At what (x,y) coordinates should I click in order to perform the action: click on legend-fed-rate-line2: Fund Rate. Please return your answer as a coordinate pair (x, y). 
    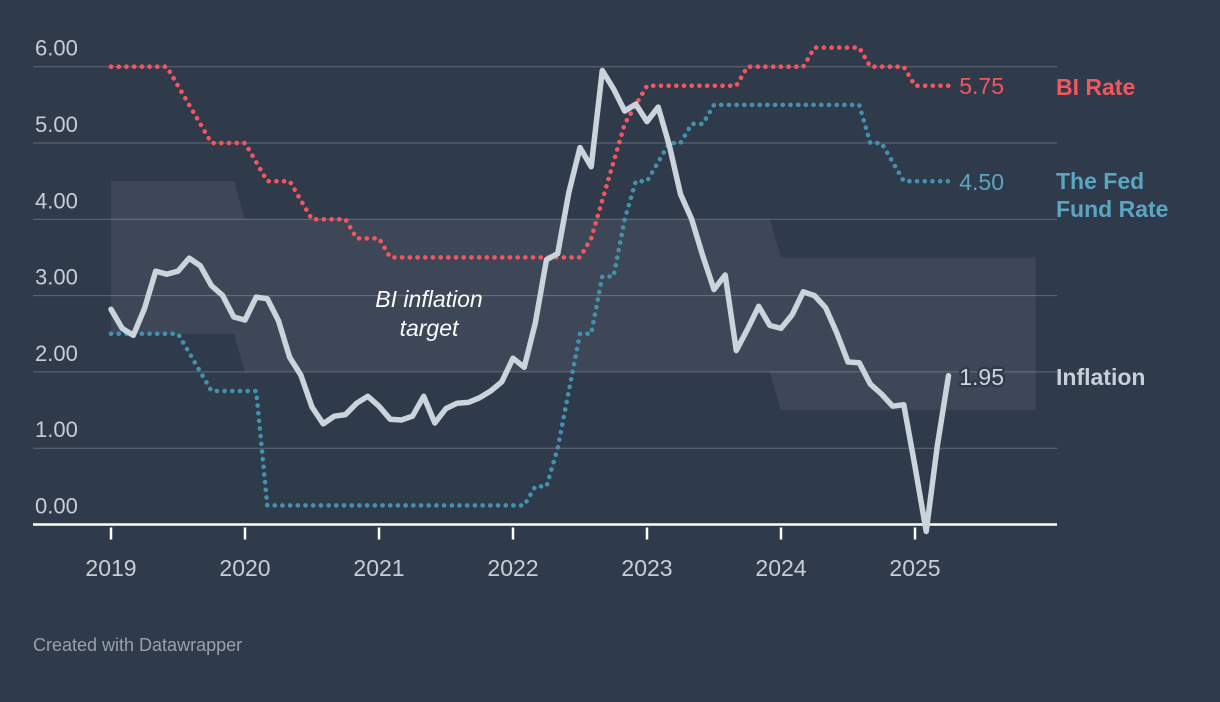
    Looking at the image, I should click on (1112, 209).